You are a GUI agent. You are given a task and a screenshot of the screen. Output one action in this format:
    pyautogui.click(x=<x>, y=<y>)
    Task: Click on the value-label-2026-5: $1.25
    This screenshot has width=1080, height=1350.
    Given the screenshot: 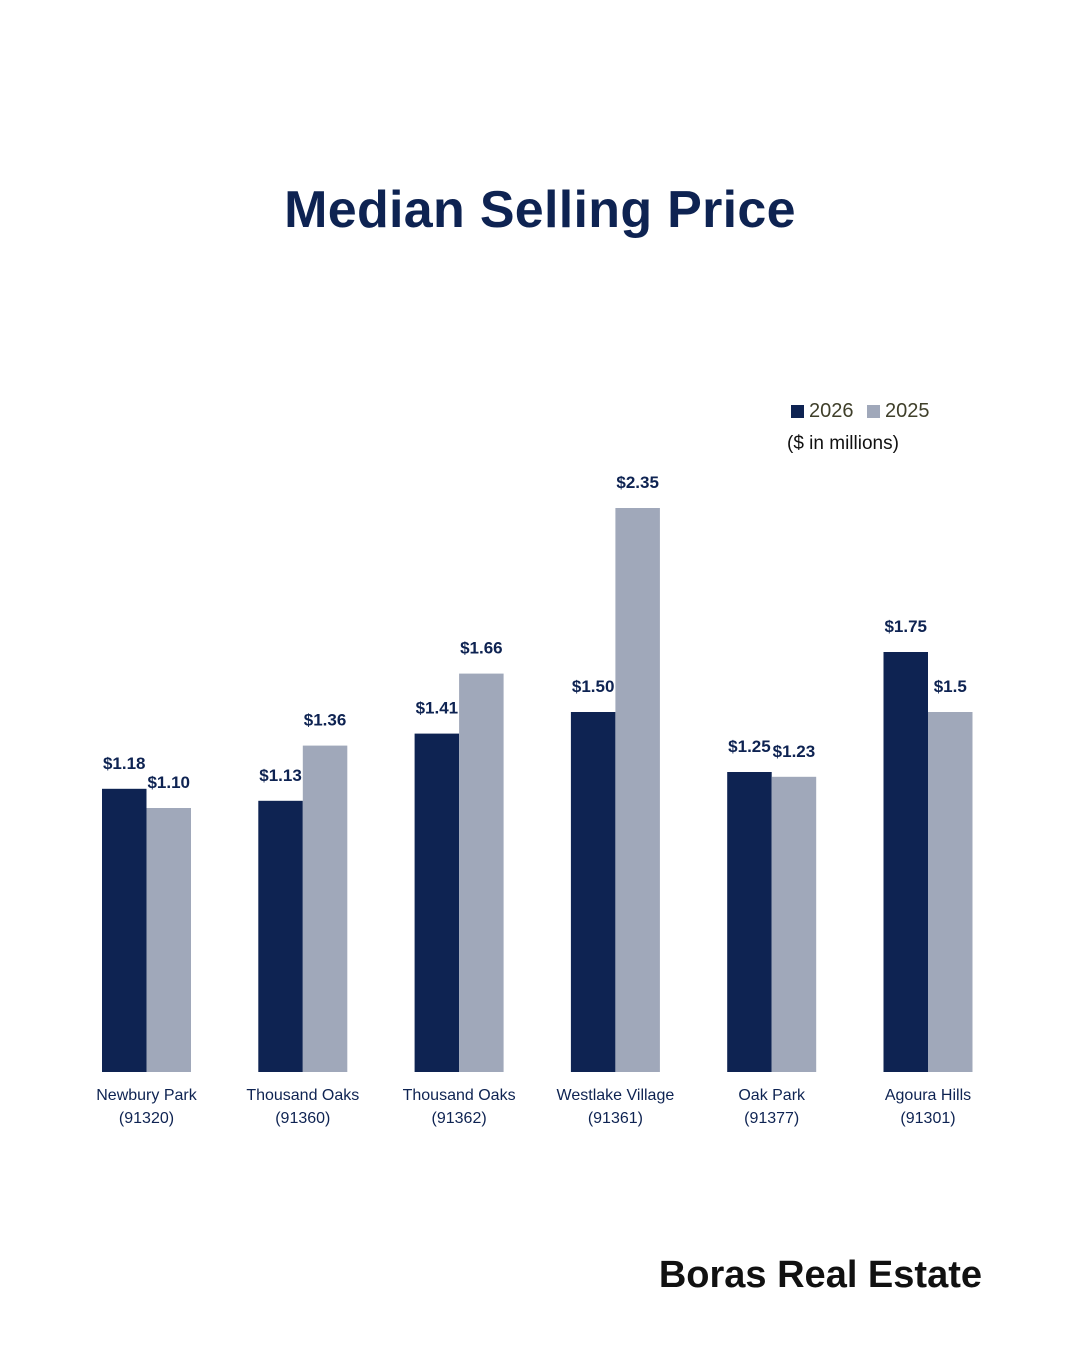 What is the action you would take?
    pyautogui.click(x=749, y=746)
    